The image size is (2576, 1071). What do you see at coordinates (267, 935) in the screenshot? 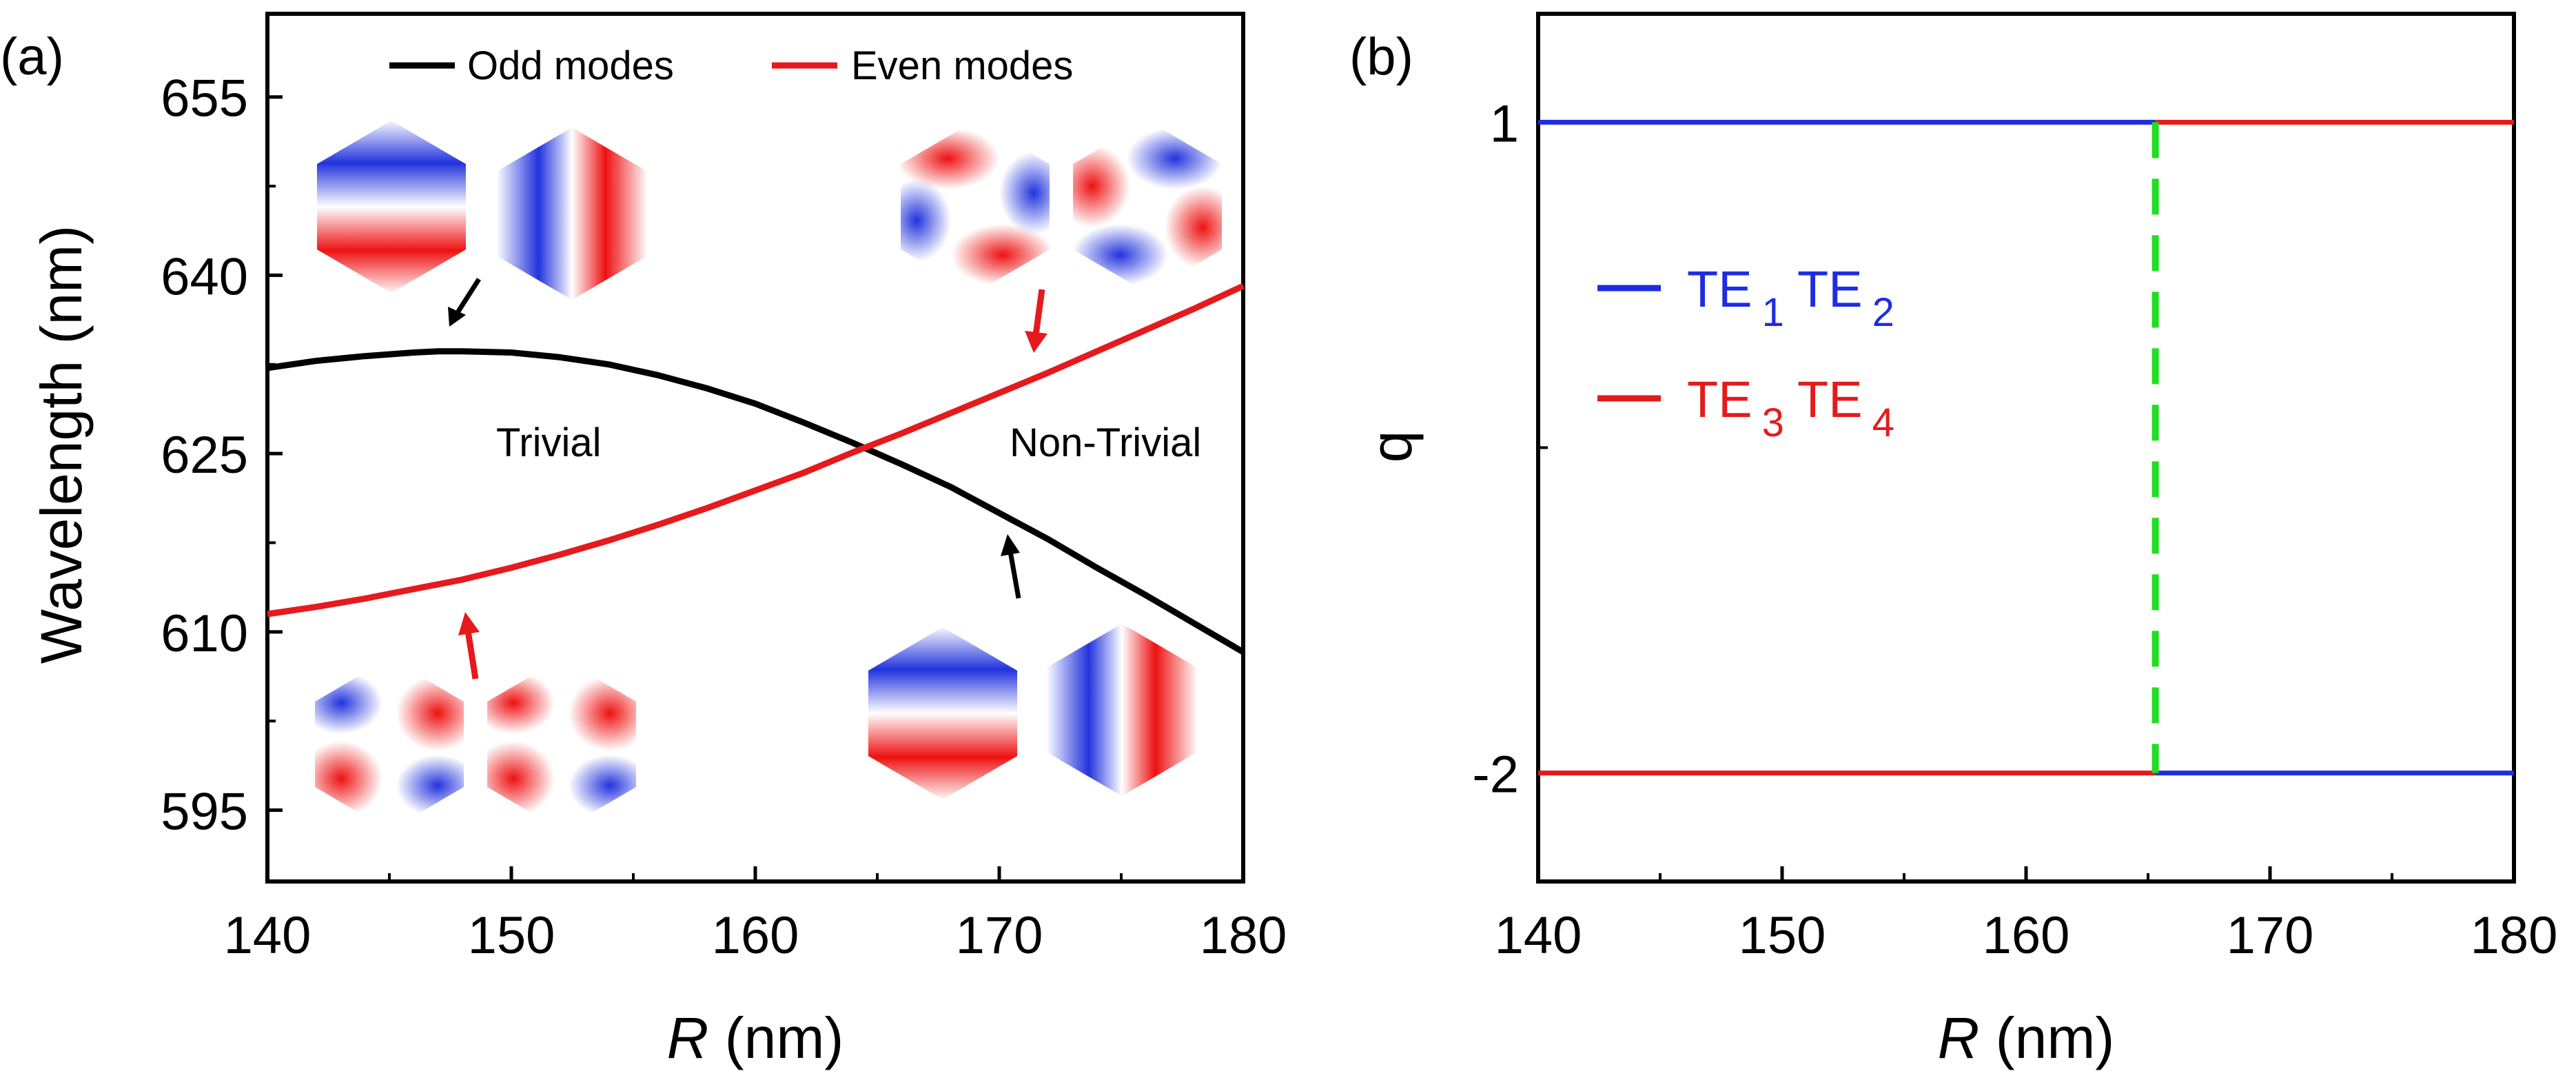
I see `a-xtick-label: 140` at bounding box center [267, 935].